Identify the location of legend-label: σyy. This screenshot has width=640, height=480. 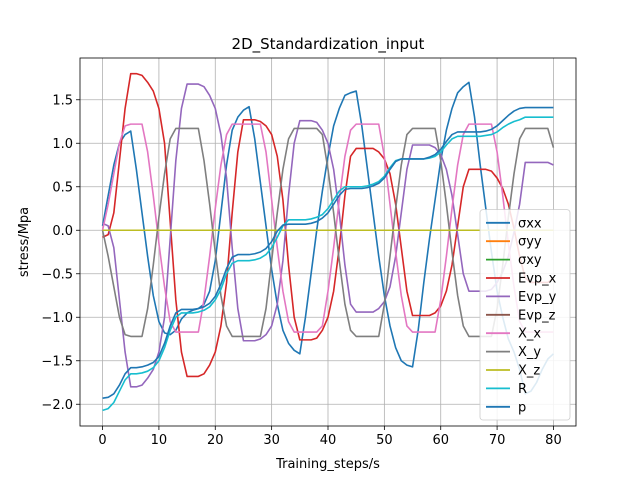
(530, 242).